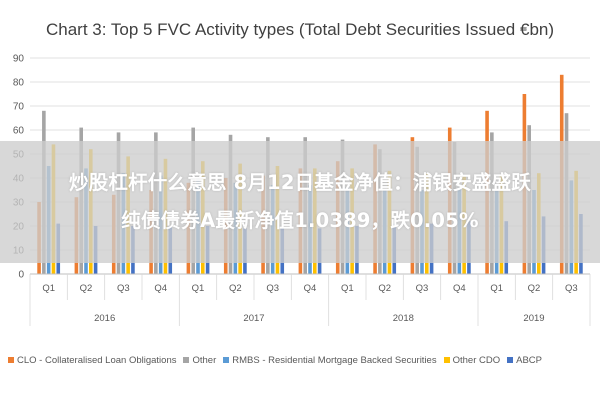 This screenshot has height=400, width=600. I want to click on legend-label: Other CDO, so click(476, 360).